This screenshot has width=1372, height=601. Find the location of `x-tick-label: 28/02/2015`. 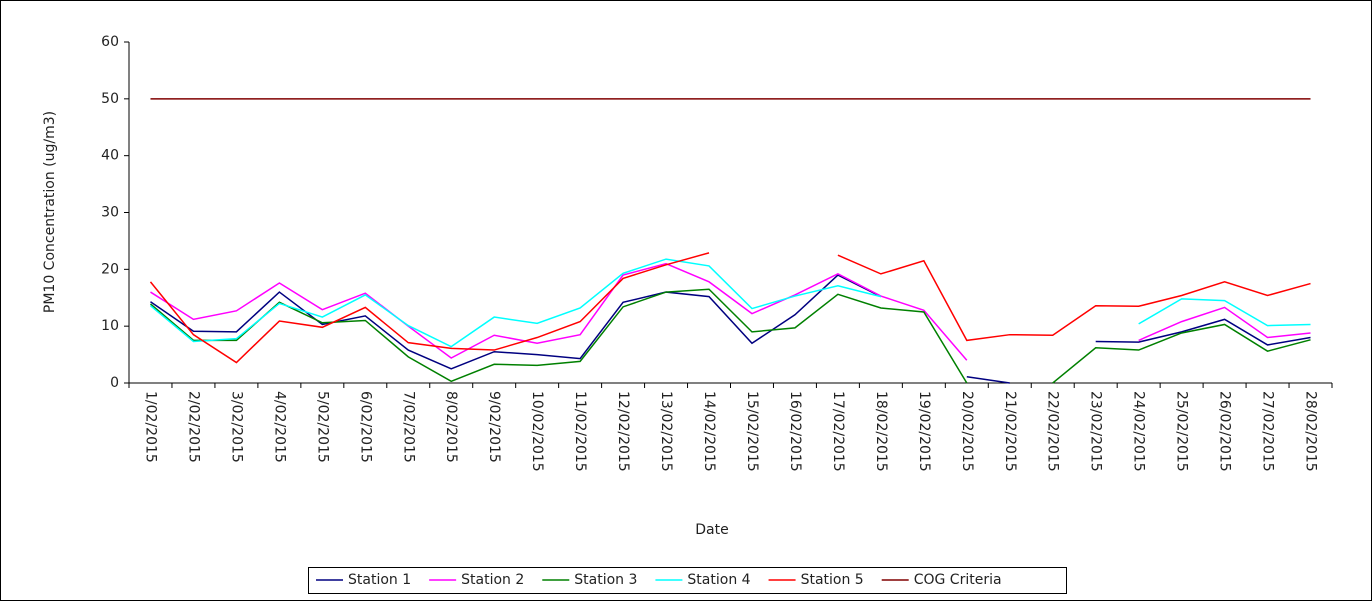

x-tick-label: 28/02/2015 is located at coordinates (1311, 431).